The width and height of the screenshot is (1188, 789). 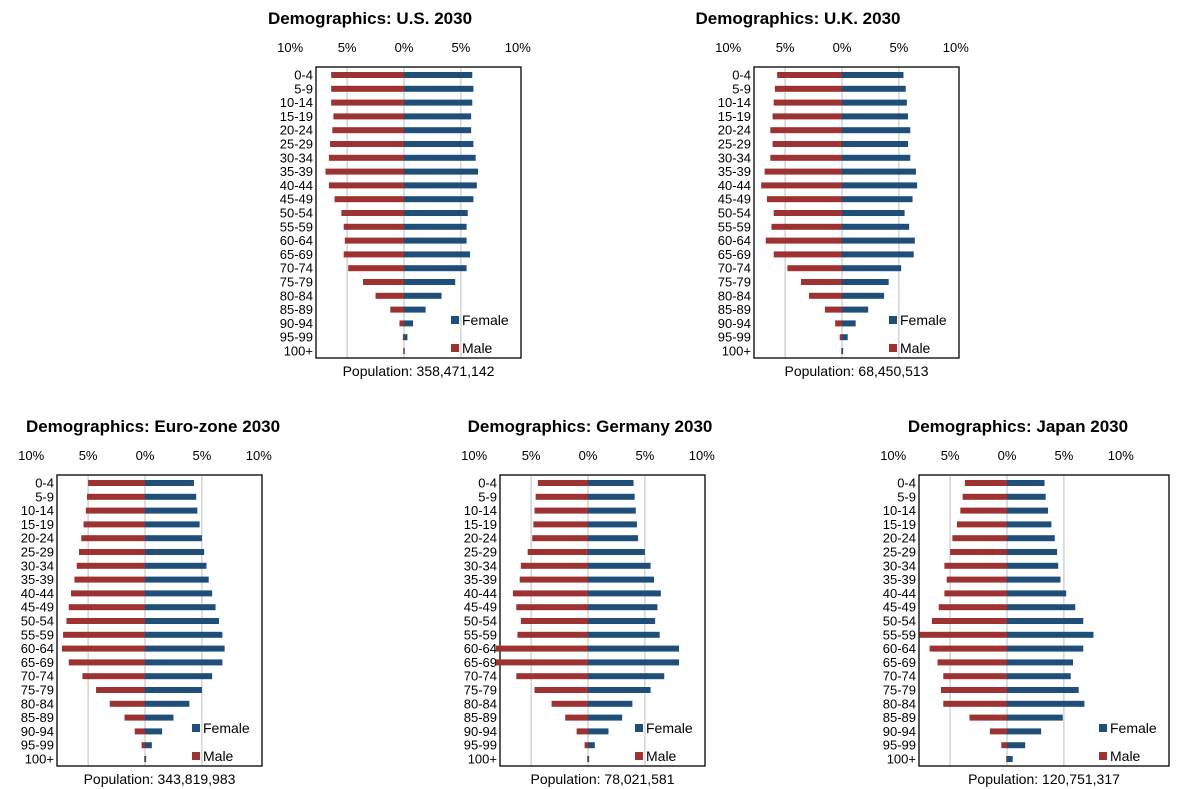 I want to click on y-tick-label: 40-44, so click(x=899, y=593).